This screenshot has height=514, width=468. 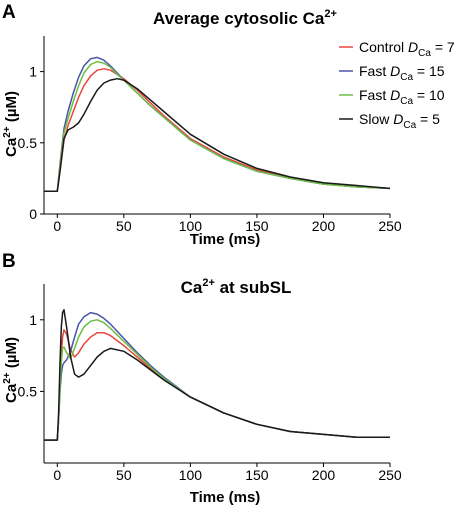 I want to click on legend-entry-label: Fast DCa = 15, so click(x=402, y=73).